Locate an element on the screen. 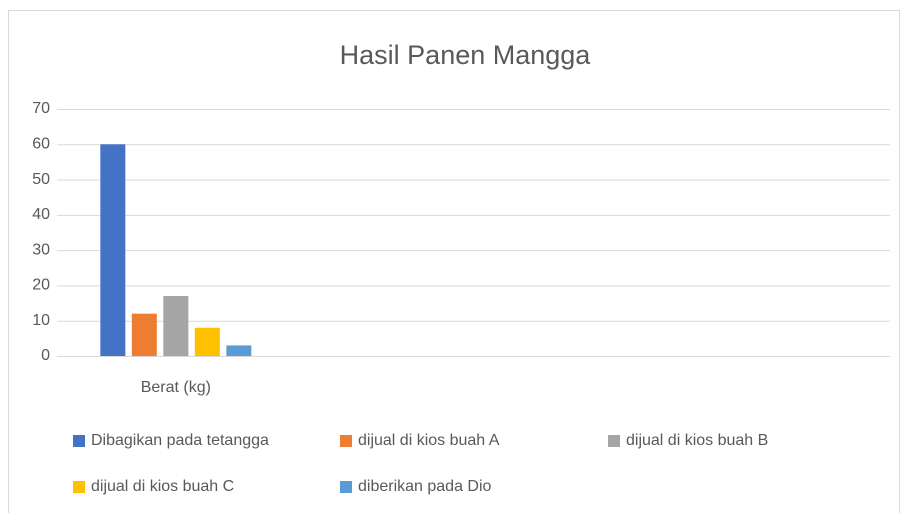 The image size is (908, 513). legend-label: dijual di kios buah B is located at coordinates (697, 440).